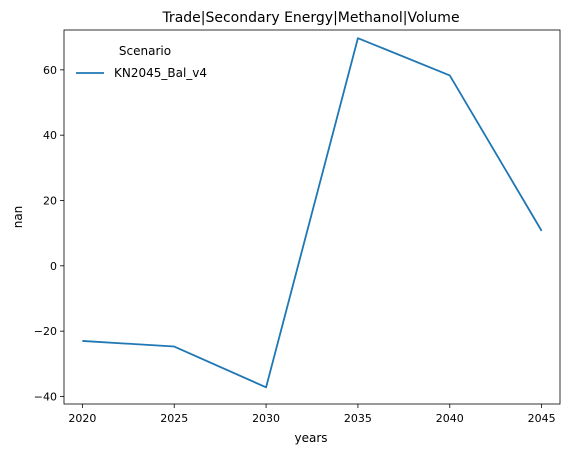 This screenshot has width=569, height=456. I want to click on y-tick-label: 60, so click(50, 70).